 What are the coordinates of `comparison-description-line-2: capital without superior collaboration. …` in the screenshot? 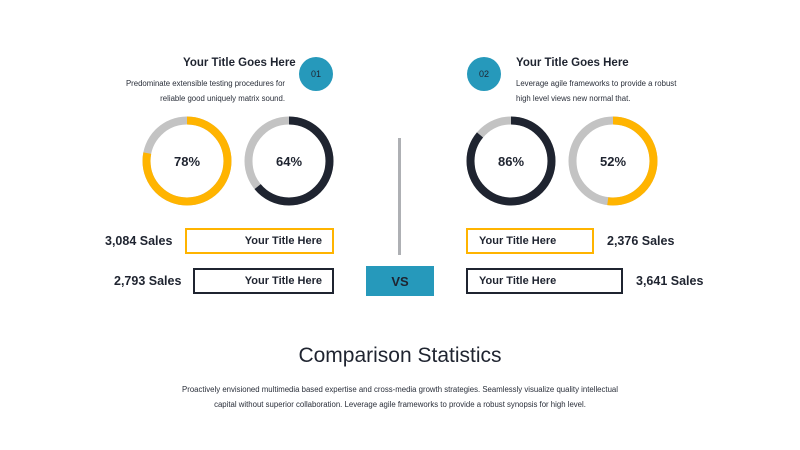 It's located at (400, 404).